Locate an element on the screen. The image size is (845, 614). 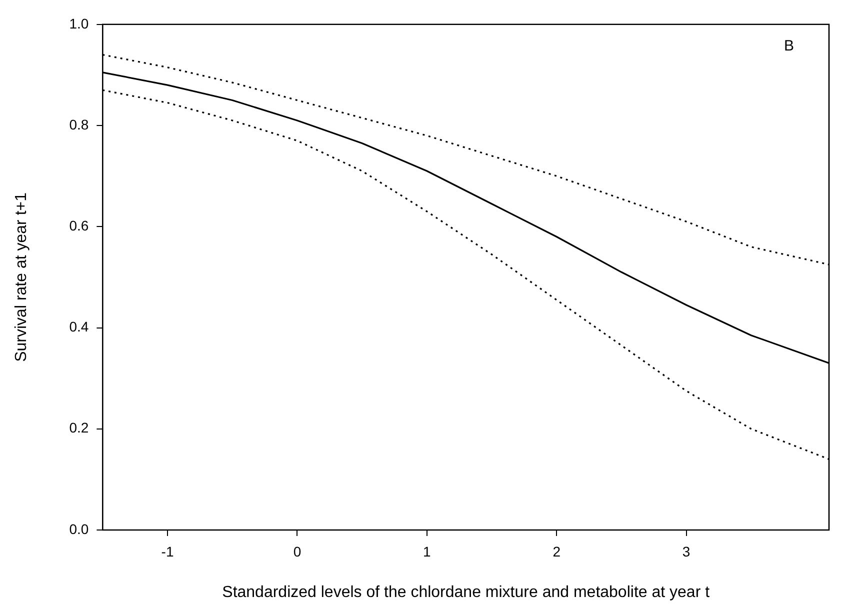
x-tick-label: -1 is located at coordinates (167, 551).